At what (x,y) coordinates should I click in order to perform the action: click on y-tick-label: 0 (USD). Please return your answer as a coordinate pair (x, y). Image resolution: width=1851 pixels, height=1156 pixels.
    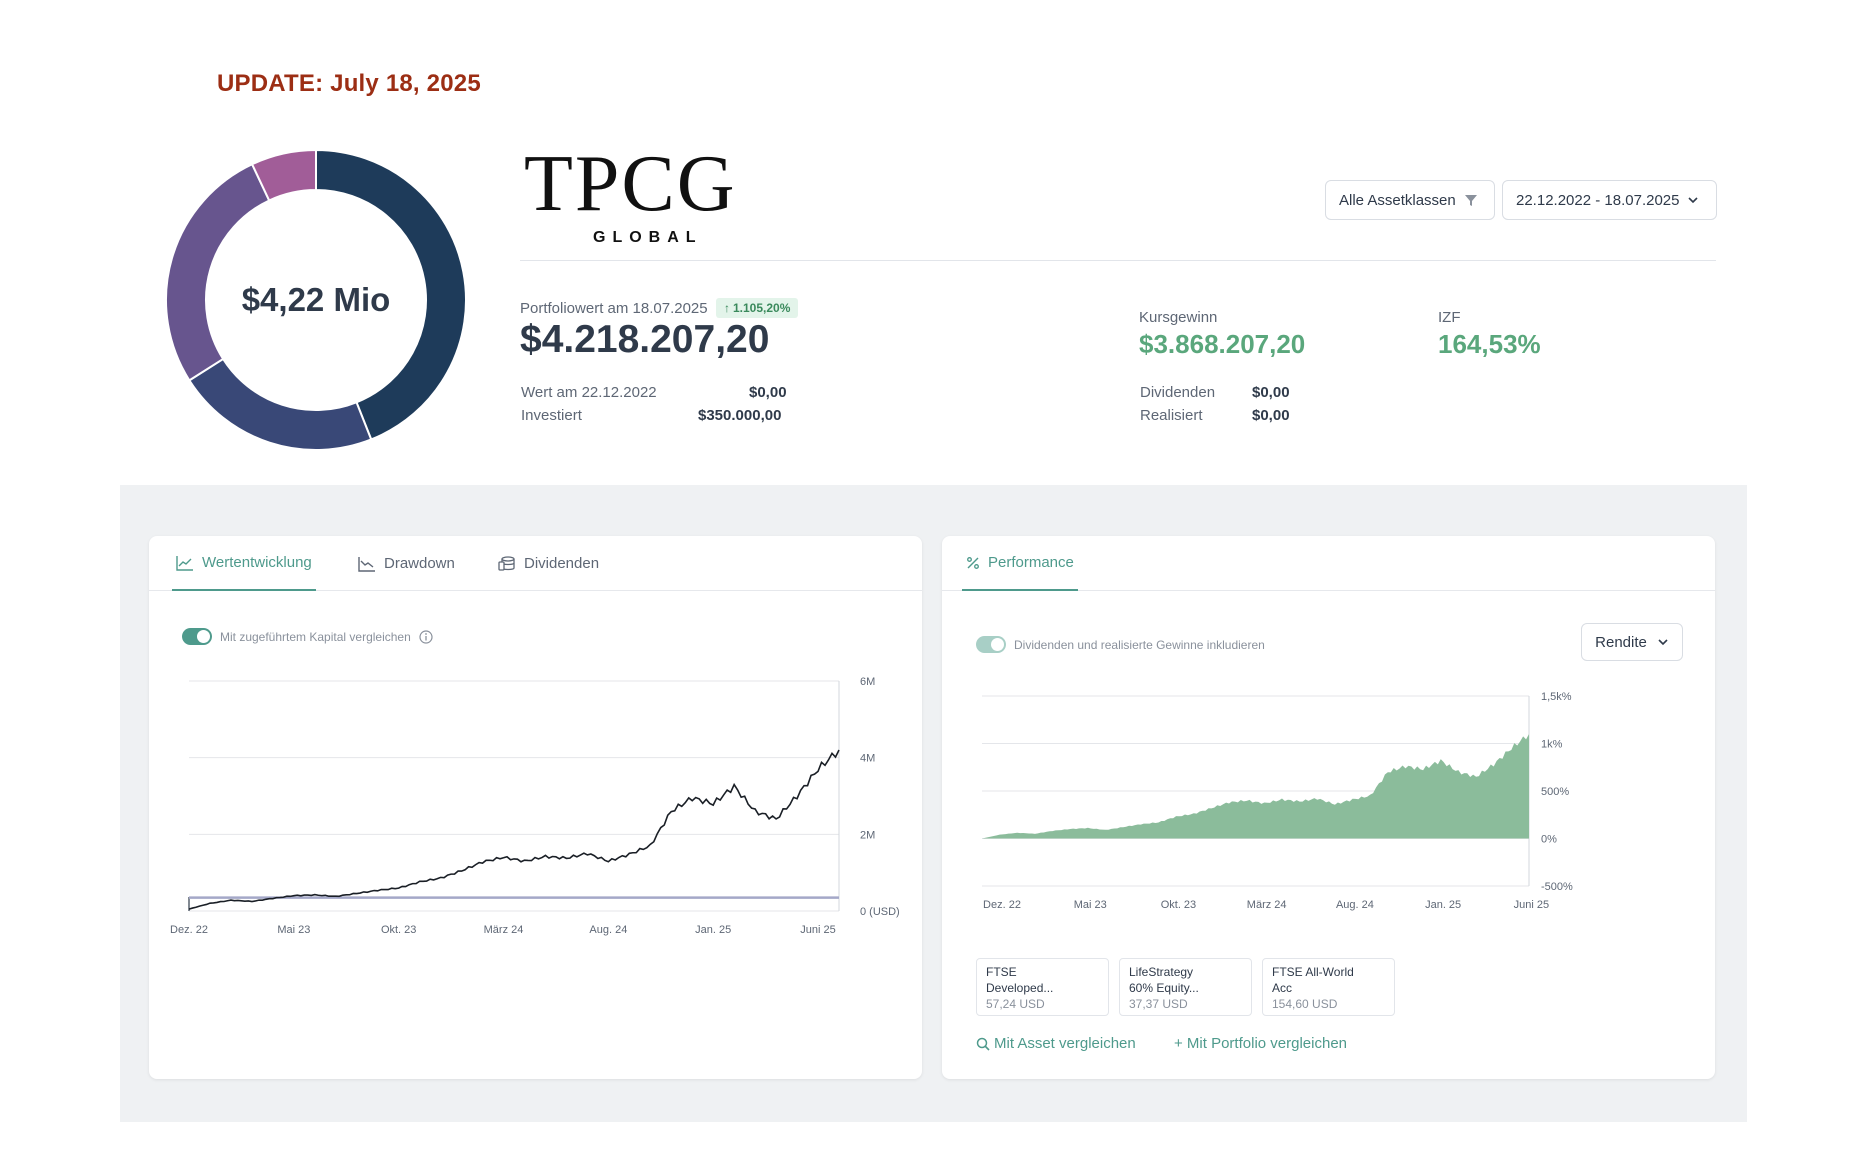
    Looking at the image, I should click on (880, 912).